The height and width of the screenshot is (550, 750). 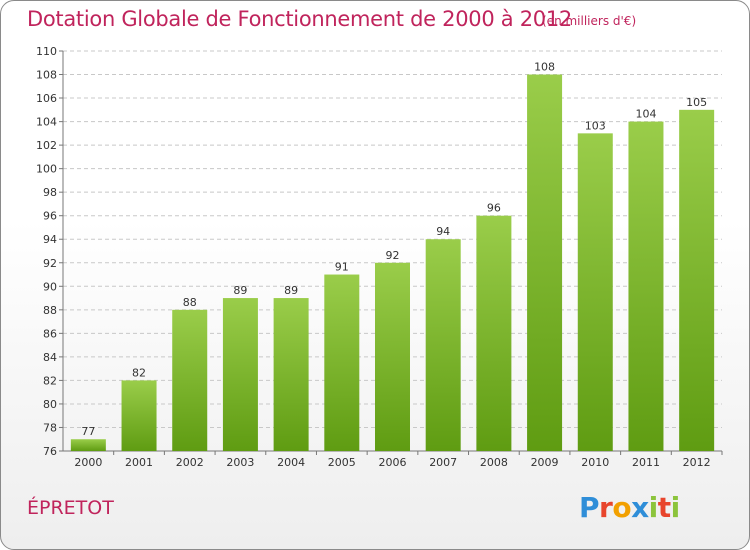 What do you see at coordinates (46, 51) in the screenshot?
I see `y-tick-label: 110` at bounding box center [46, 51].